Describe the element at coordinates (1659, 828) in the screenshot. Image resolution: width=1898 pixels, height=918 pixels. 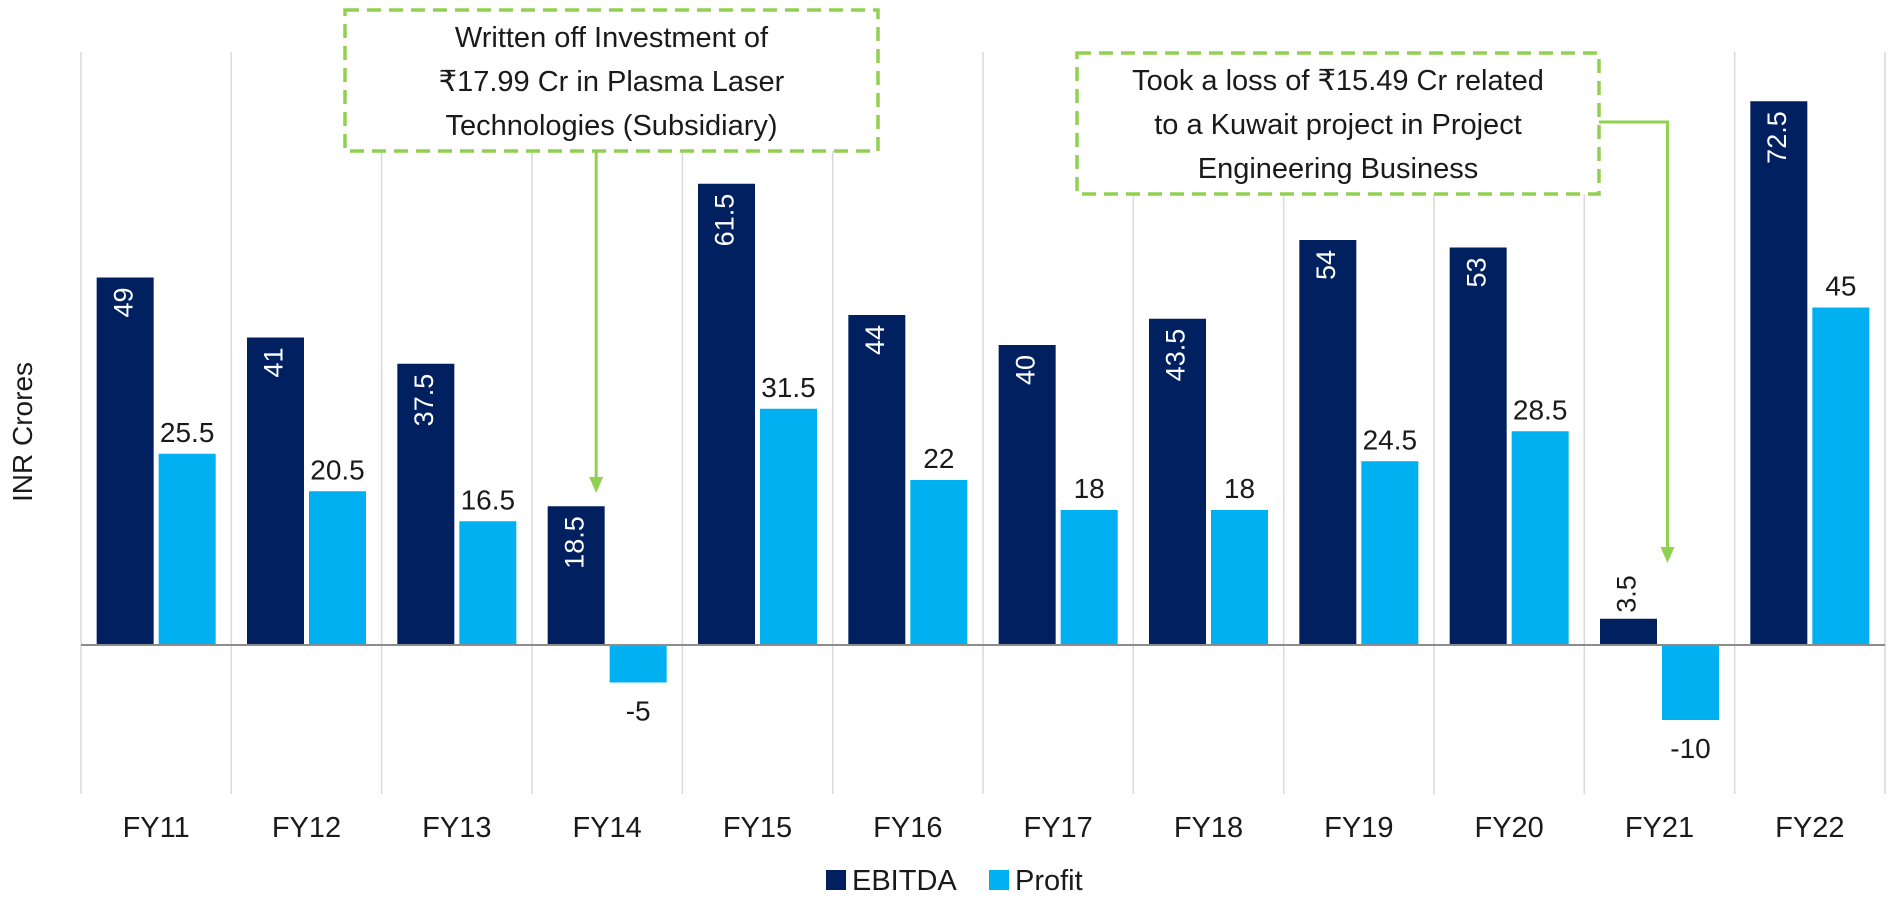
I see `x-tick-label: FY21` at that location.